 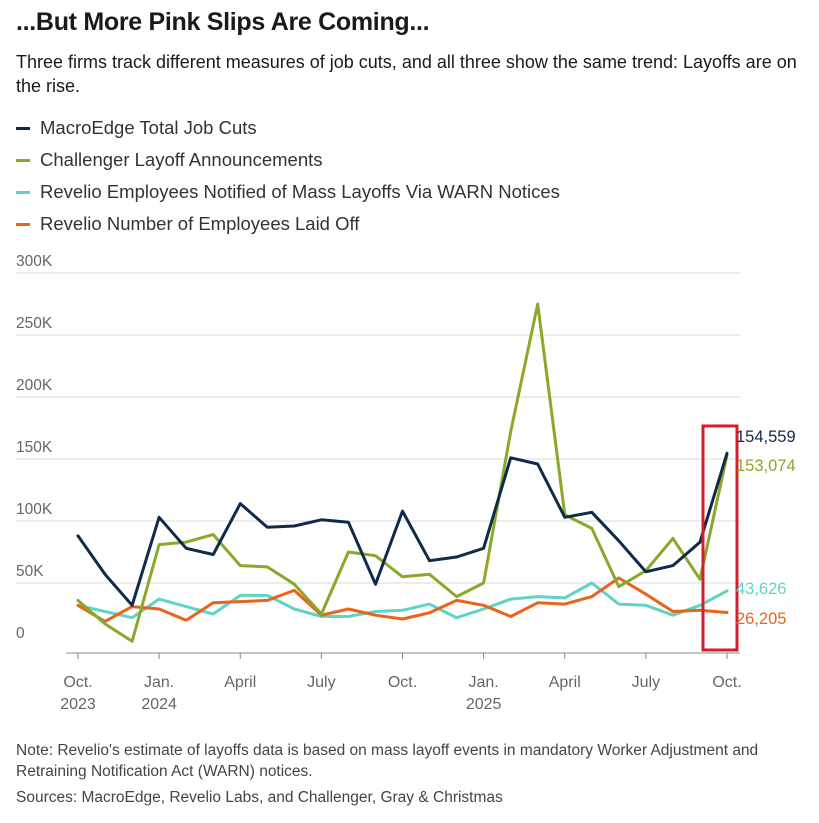 What do you see at coordinates (78, 704) in the screenshot?
I see `x-tick-label-year: 2023` at bounding box center [78, 704].